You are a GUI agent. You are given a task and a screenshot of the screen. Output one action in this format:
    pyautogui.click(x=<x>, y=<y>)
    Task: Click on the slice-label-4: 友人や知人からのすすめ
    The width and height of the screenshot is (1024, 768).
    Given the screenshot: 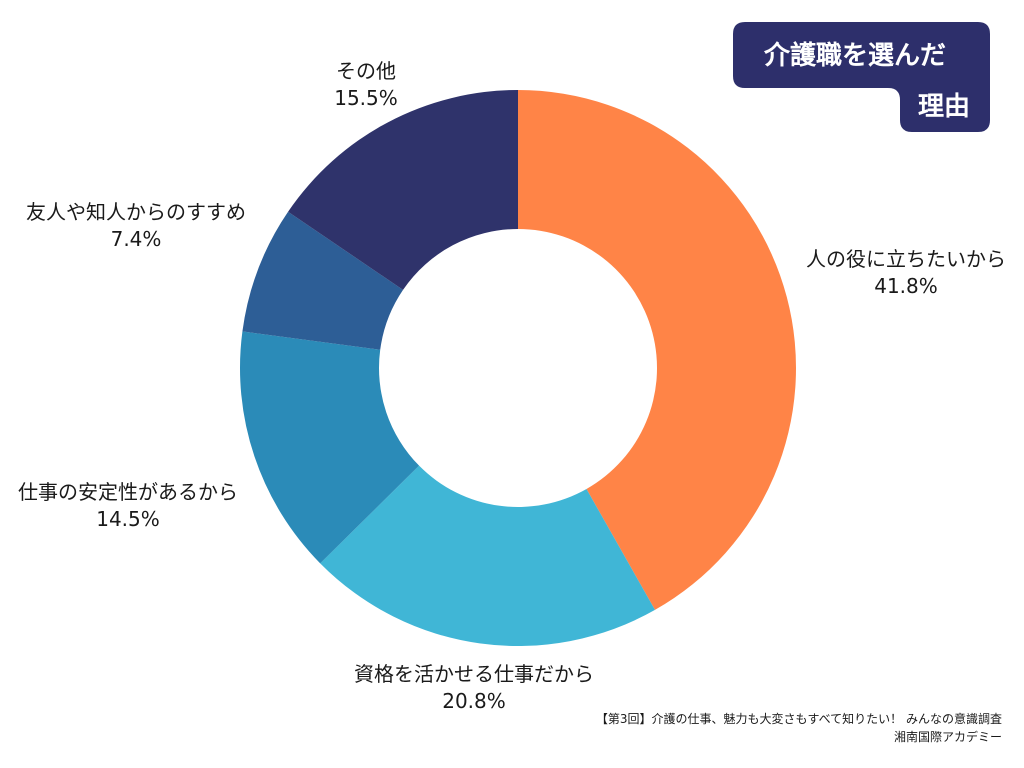 What is the action you would take?
    pyautogui.click(x=136, y=212)
    